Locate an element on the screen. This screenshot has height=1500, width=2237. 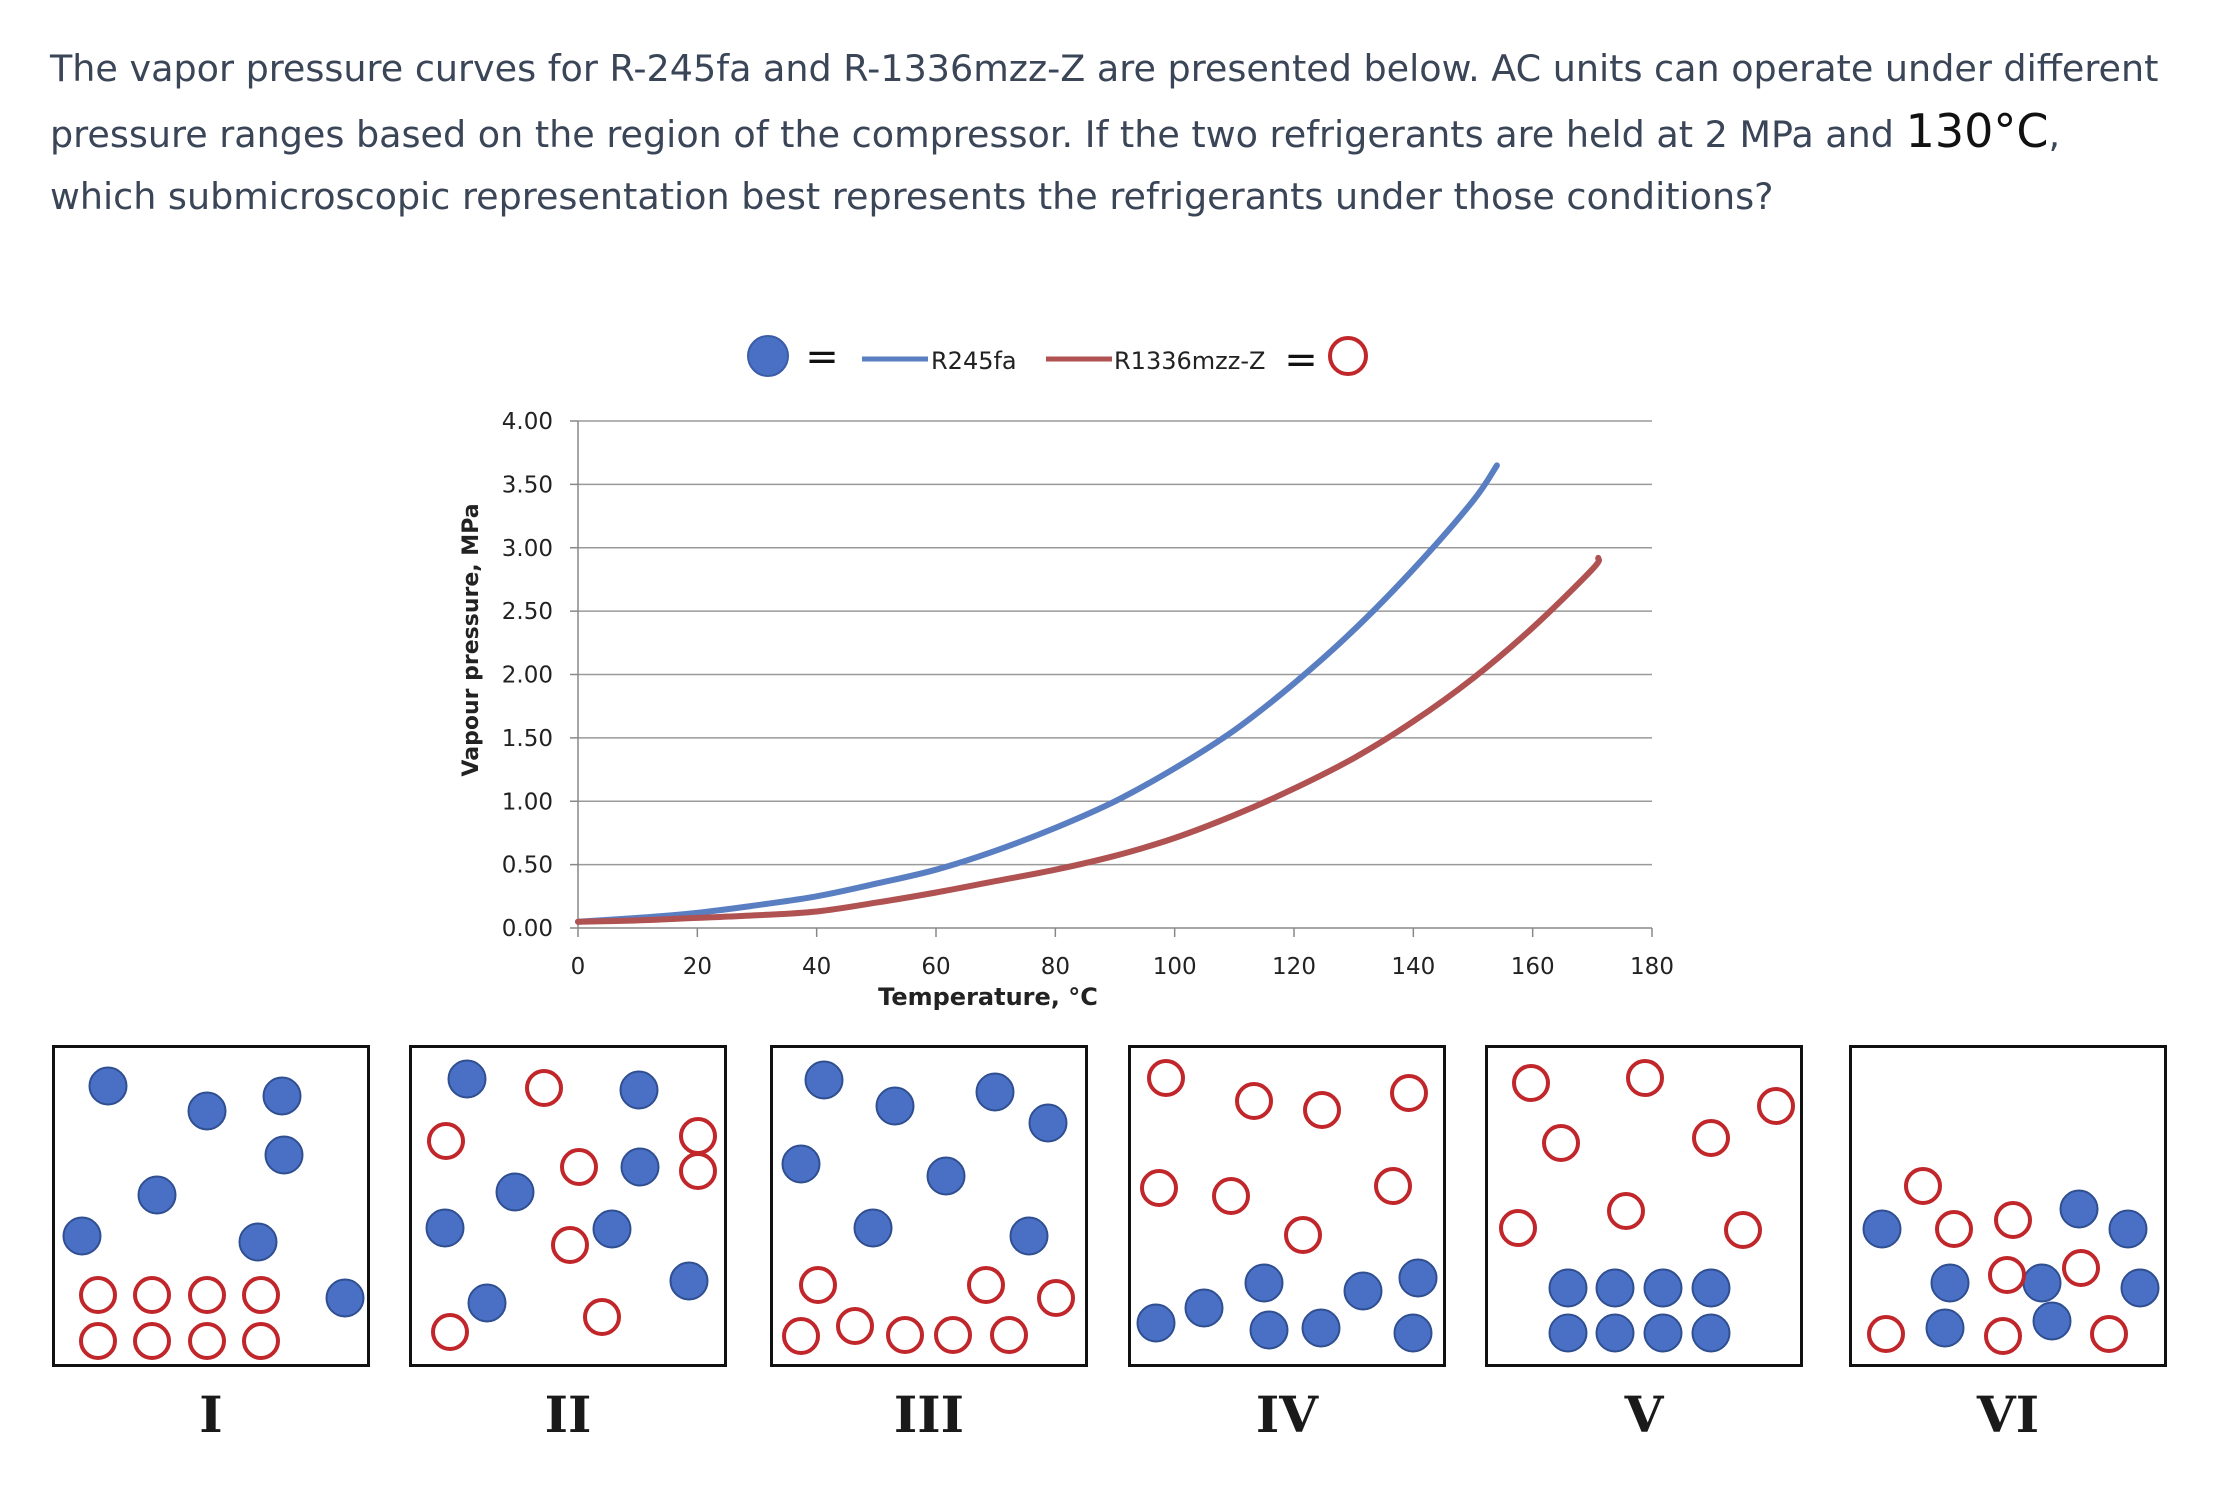
y-tick-label: 2.00 is located at coordinates (527, 676).